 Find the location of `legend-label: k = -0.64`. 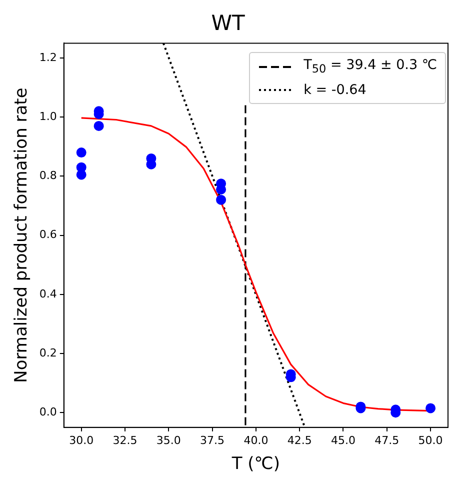

legend-label: k = -0.64 is located at coordinates (335, 90).